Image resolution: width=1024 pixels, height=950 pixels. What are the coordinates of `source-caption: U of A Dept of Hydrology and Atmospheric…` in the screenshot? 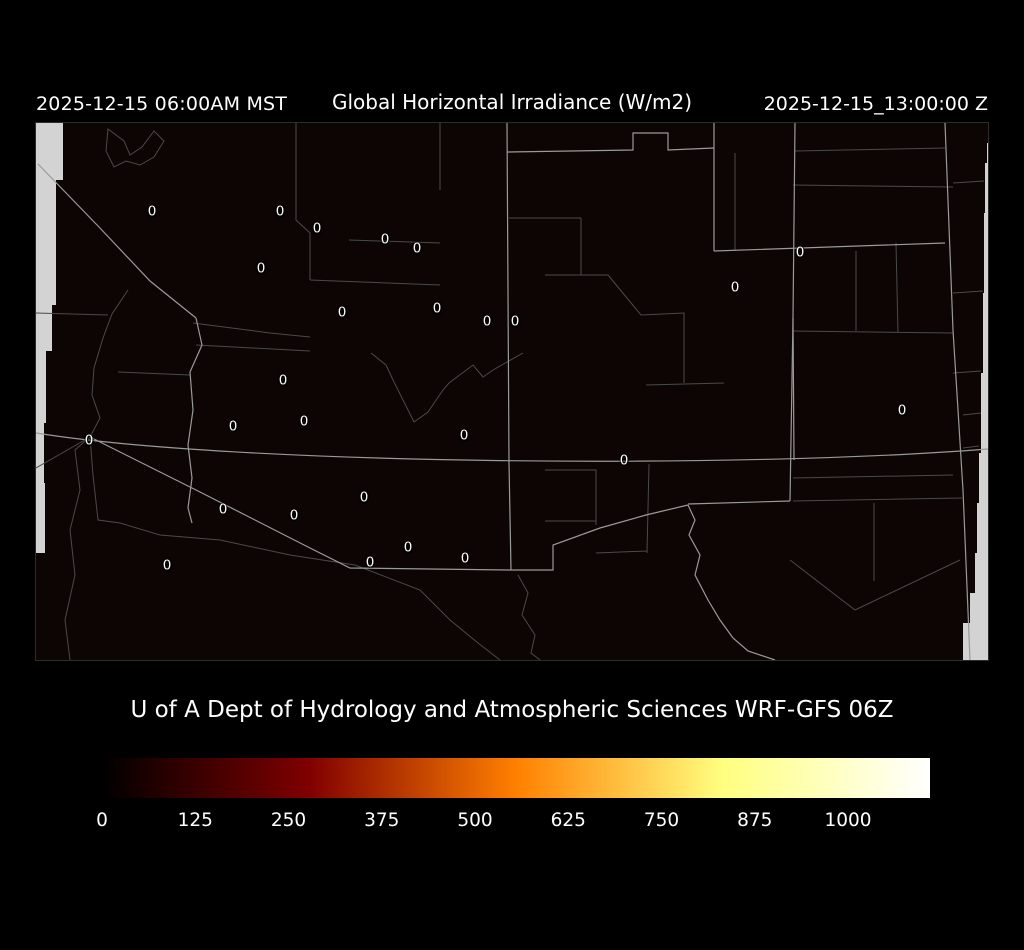 It's located at (512, 710).